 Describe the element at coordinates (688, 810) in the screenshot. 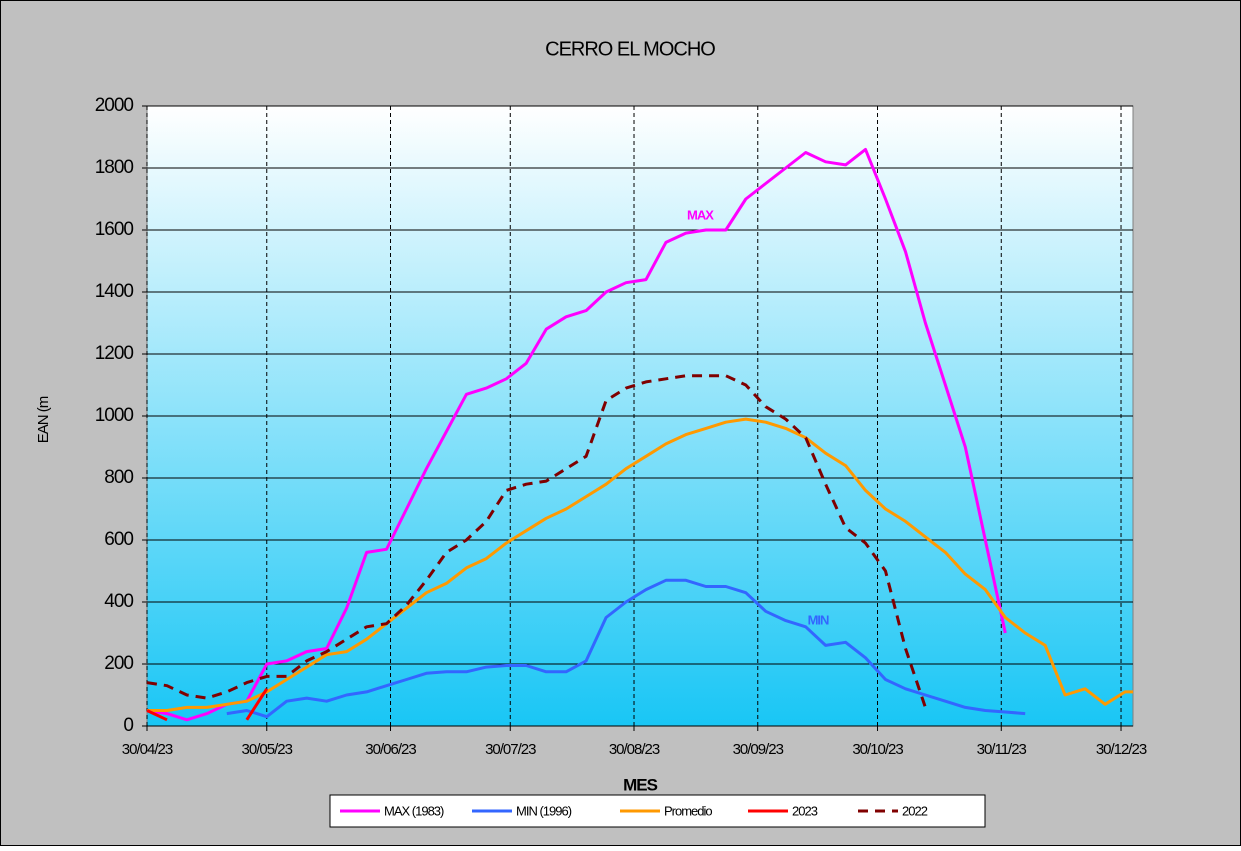

I see `legend-label: Promedio` at that location.